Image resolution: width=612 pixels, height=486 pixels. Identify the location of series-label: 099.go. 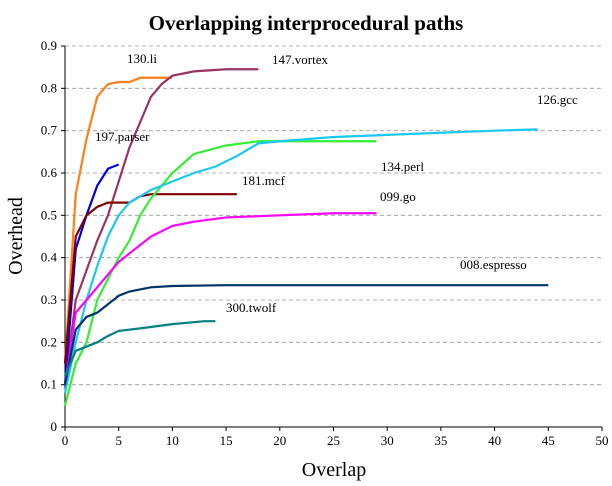
(398, 196).